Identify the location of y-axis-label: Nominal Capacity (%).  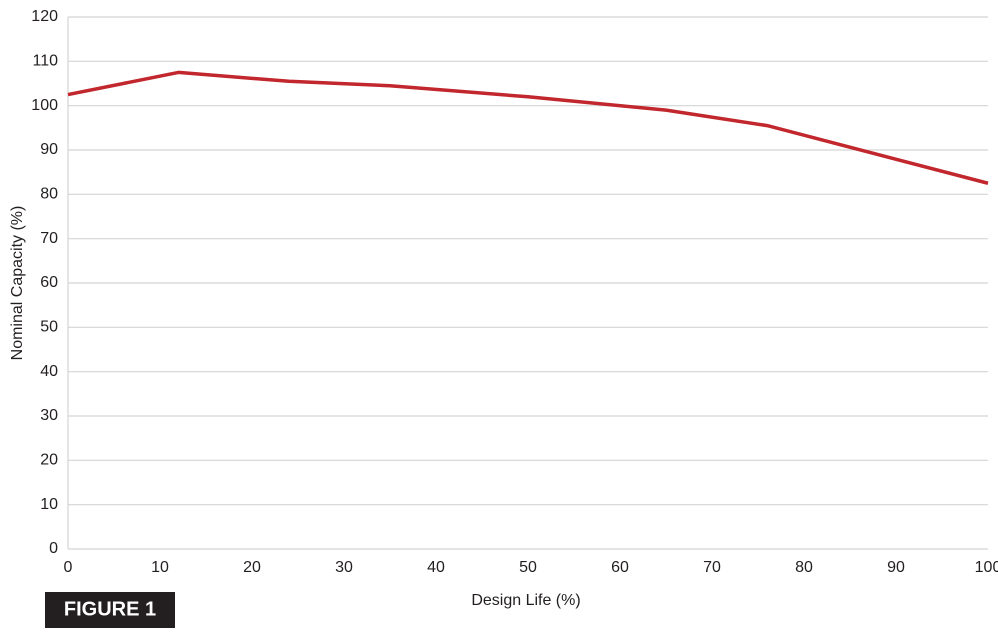
(17, 283).